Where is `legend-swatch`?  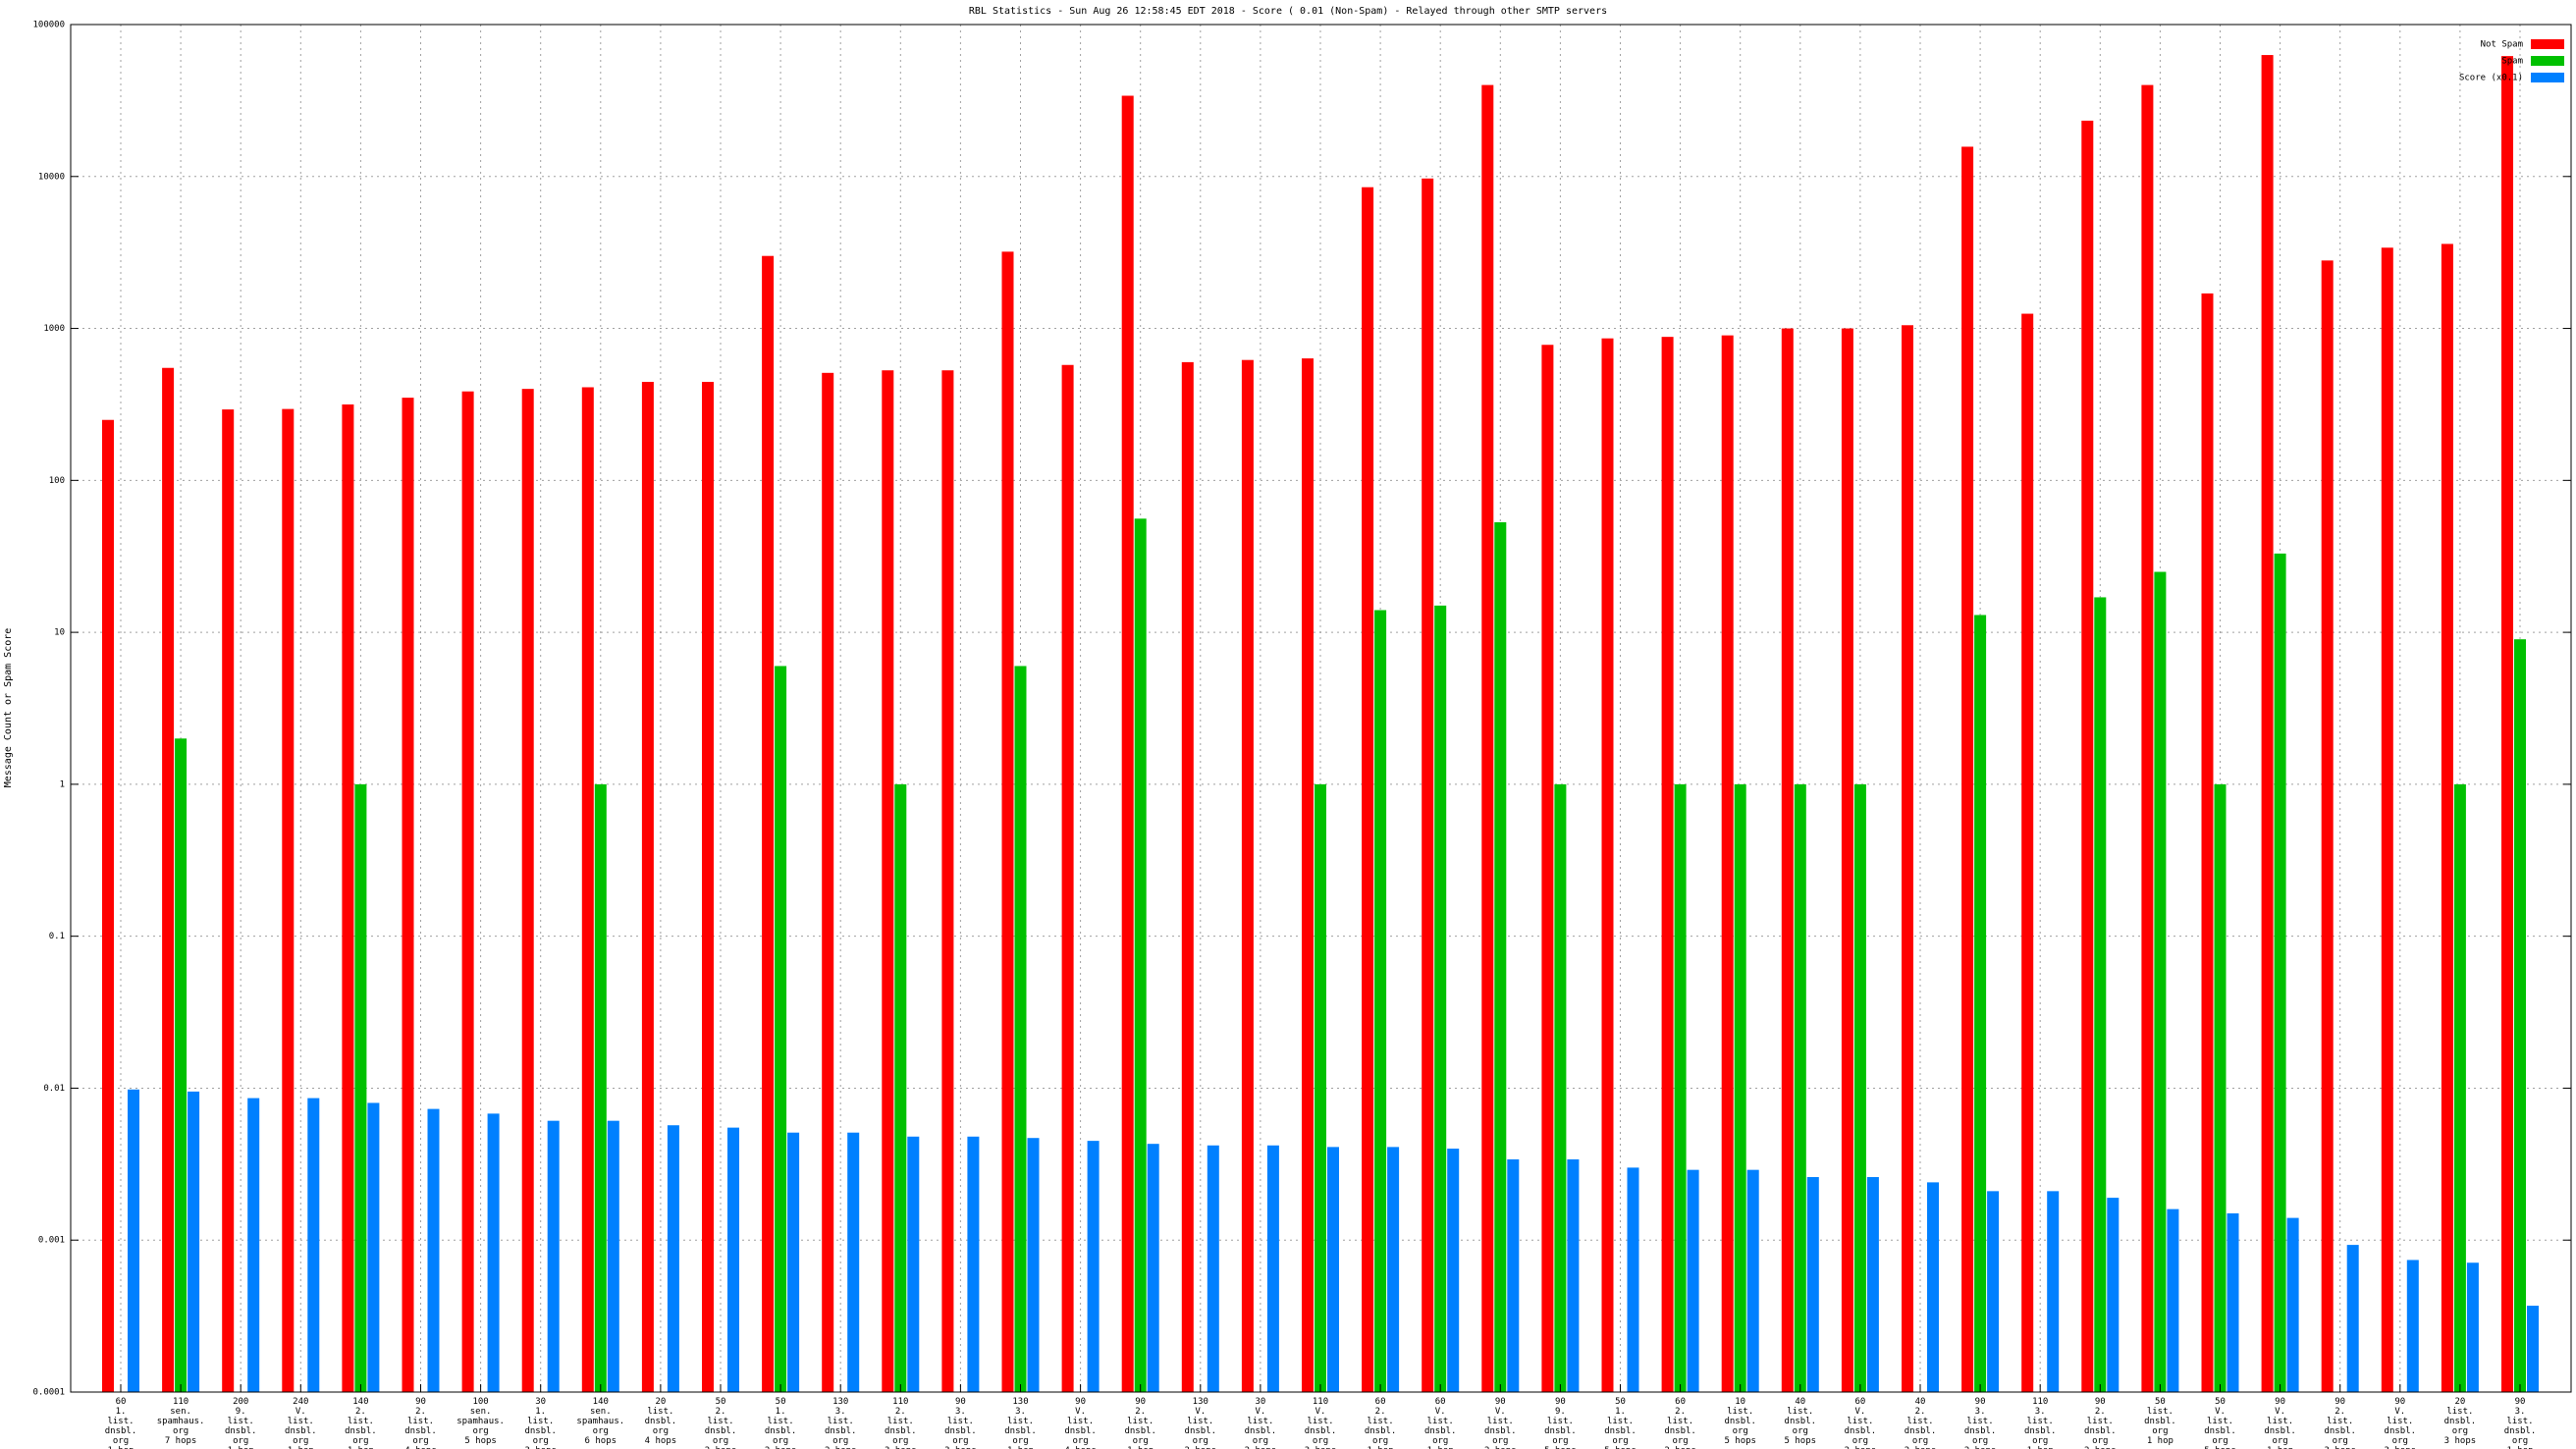 legend-swatch is located at coordinates (2547, 77).